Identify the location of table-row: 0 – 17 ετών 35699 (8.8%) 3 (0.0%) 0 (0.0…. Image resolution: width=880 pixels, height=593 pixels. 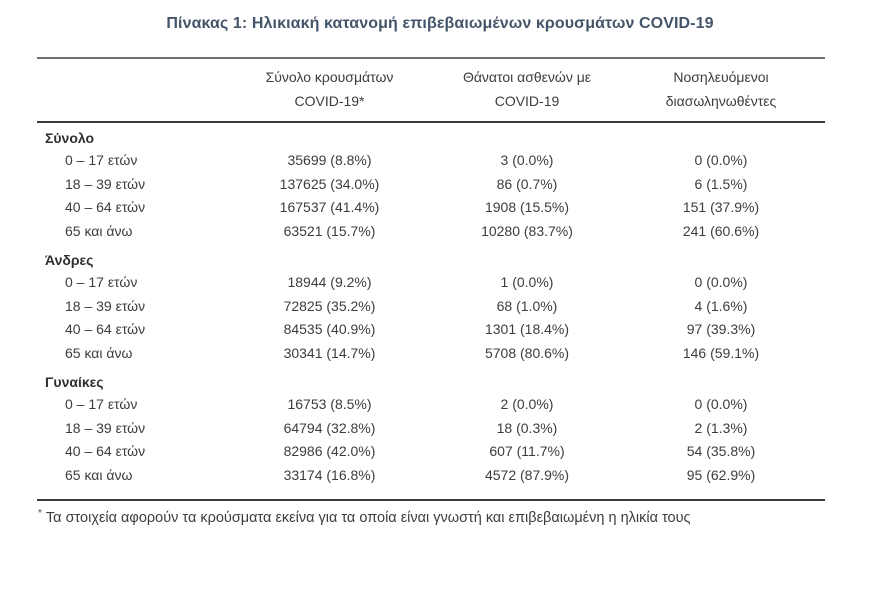
(431, 161).